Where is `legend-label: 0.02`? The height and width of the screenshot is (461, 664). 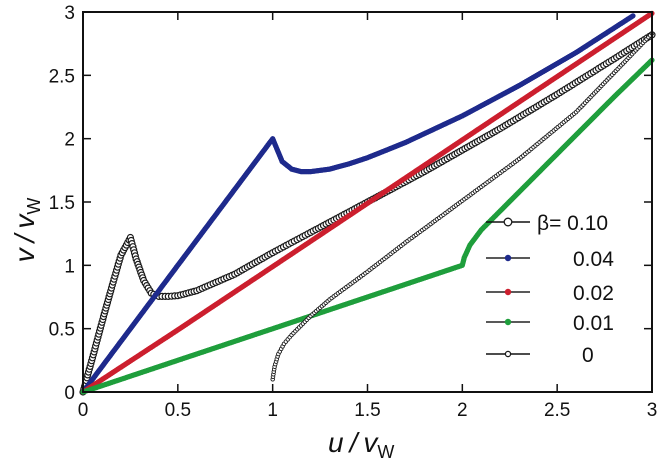 legend-label: 0.02 is located at coordinates (593, 293).